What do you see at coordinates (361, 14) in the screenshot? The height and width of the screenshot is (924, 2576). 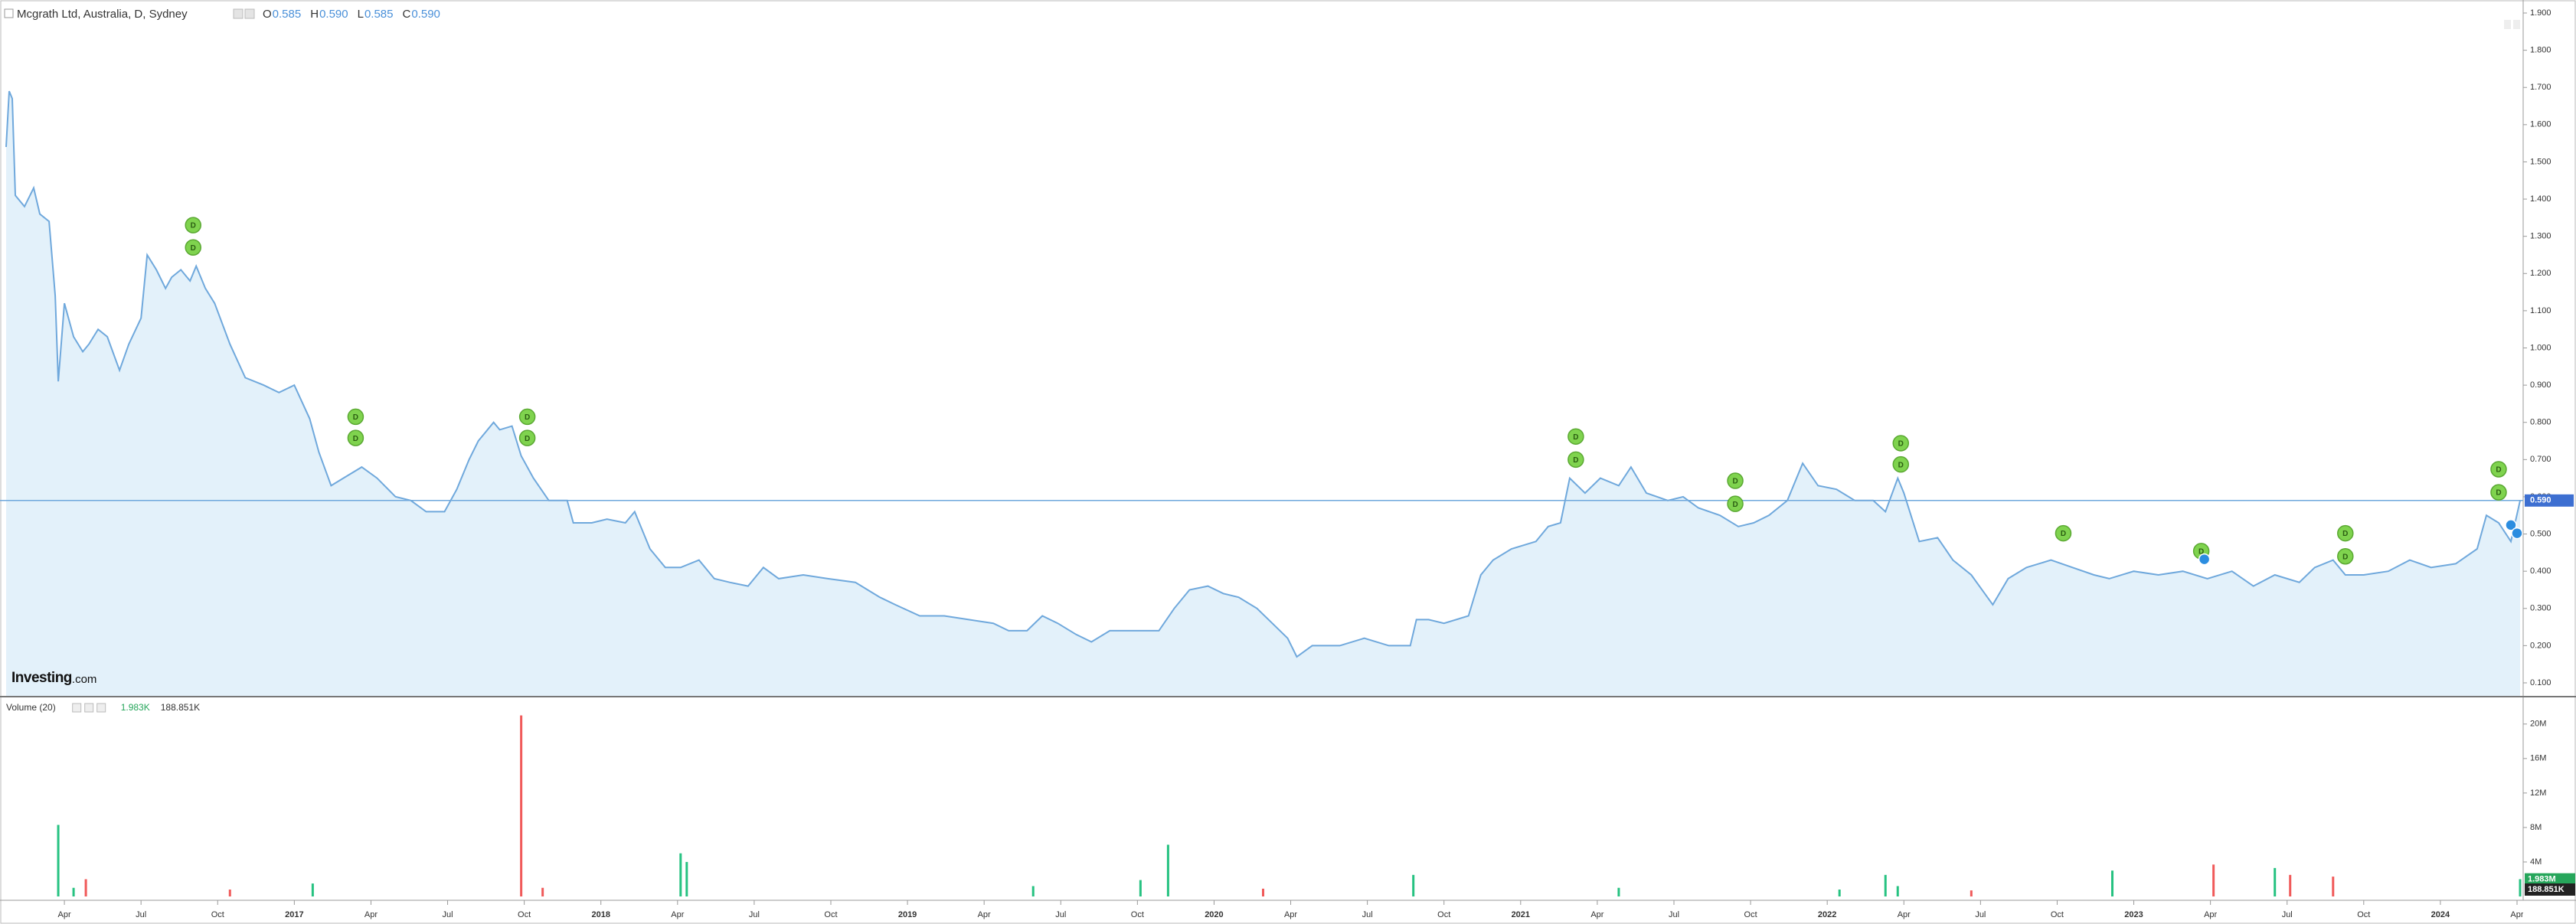 I see `ohlc-key: L` at bounding box center [361, 14].